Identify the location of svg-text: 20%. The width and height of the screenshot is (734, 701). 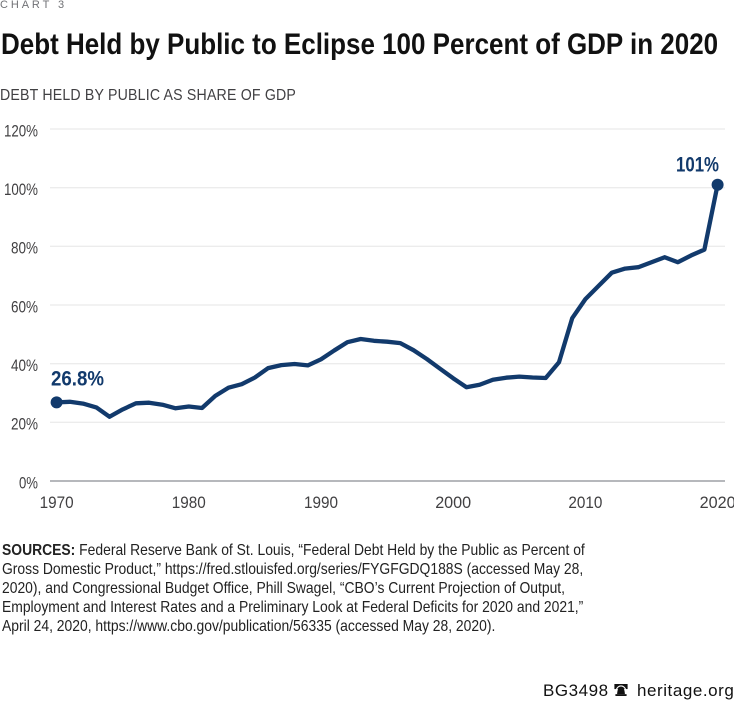
(24, 424).